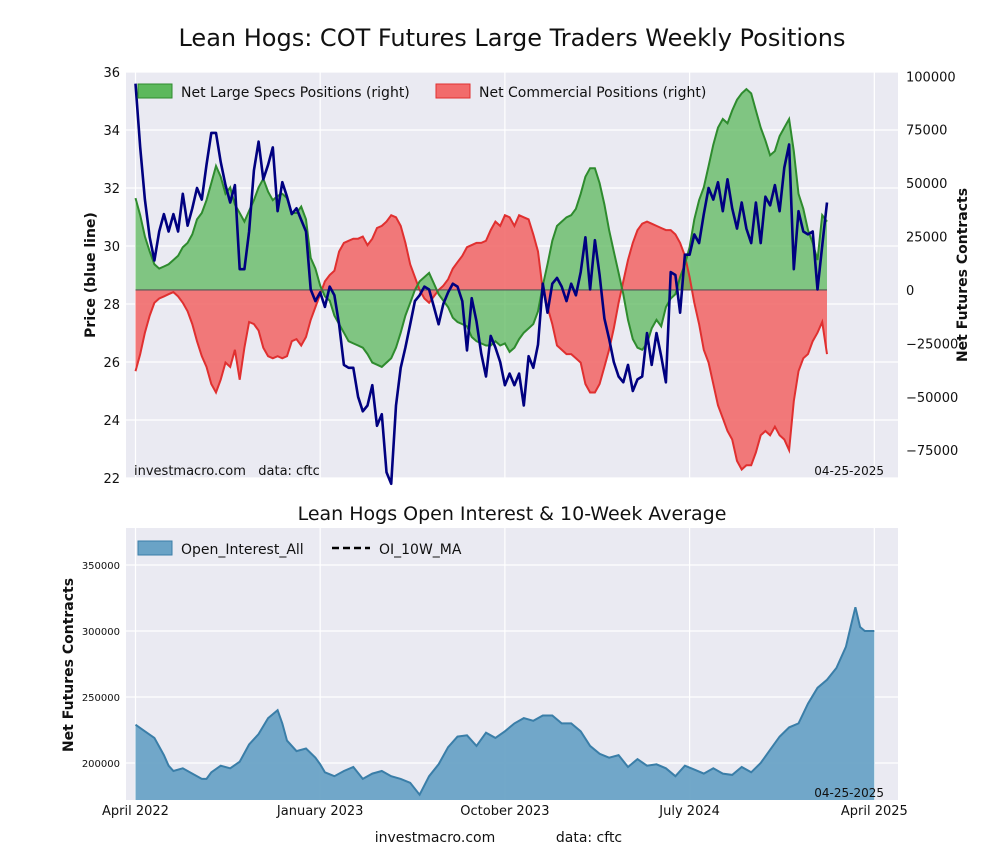  Describe the element at coordinates (932, 451) in the screenshot. I see `top-y2tick-label: −75000` at that location.